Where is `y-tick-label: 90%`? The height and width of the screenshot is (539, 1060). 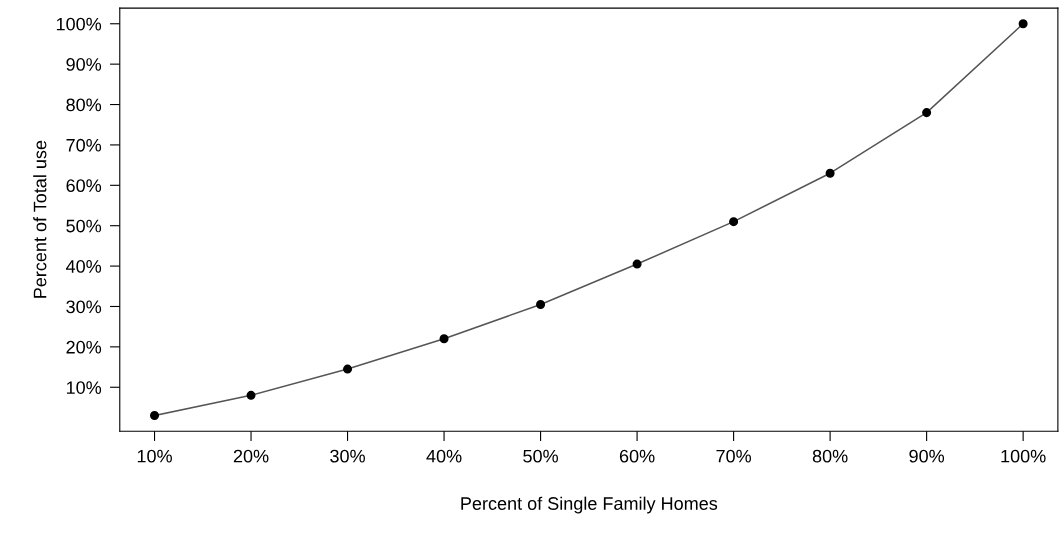
y-tick-label: 90% is located at coordinates (84, 64).